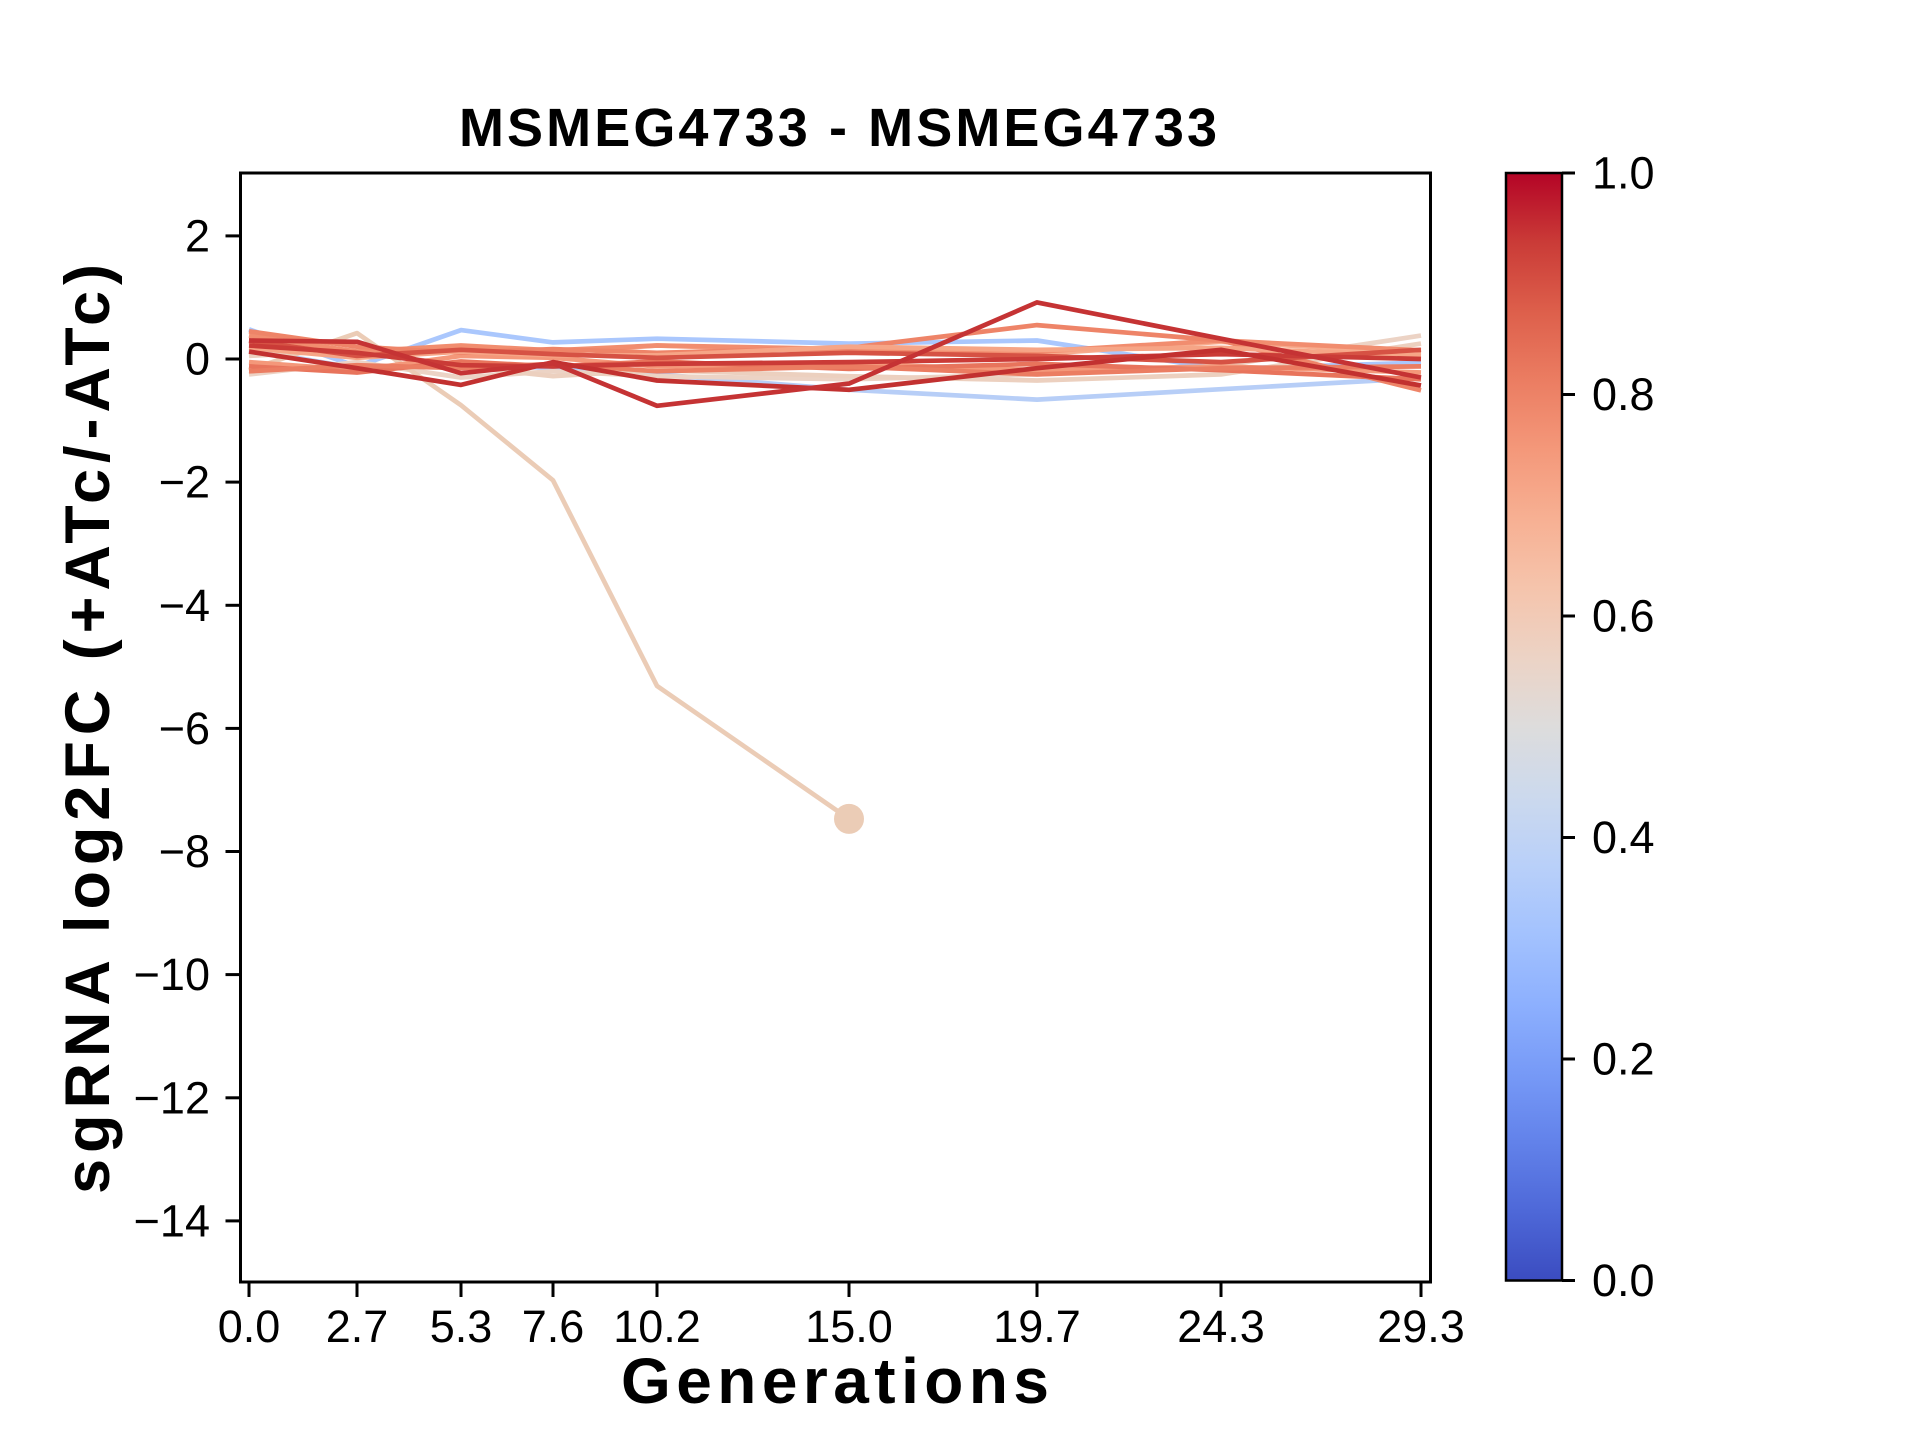 Image resolution: width=1920 pixels, height=1440 pixels. What do you see at coordinates (197, 359) in the screenshot?
I see `svg-text: 0` at bounding box center [197, 359].